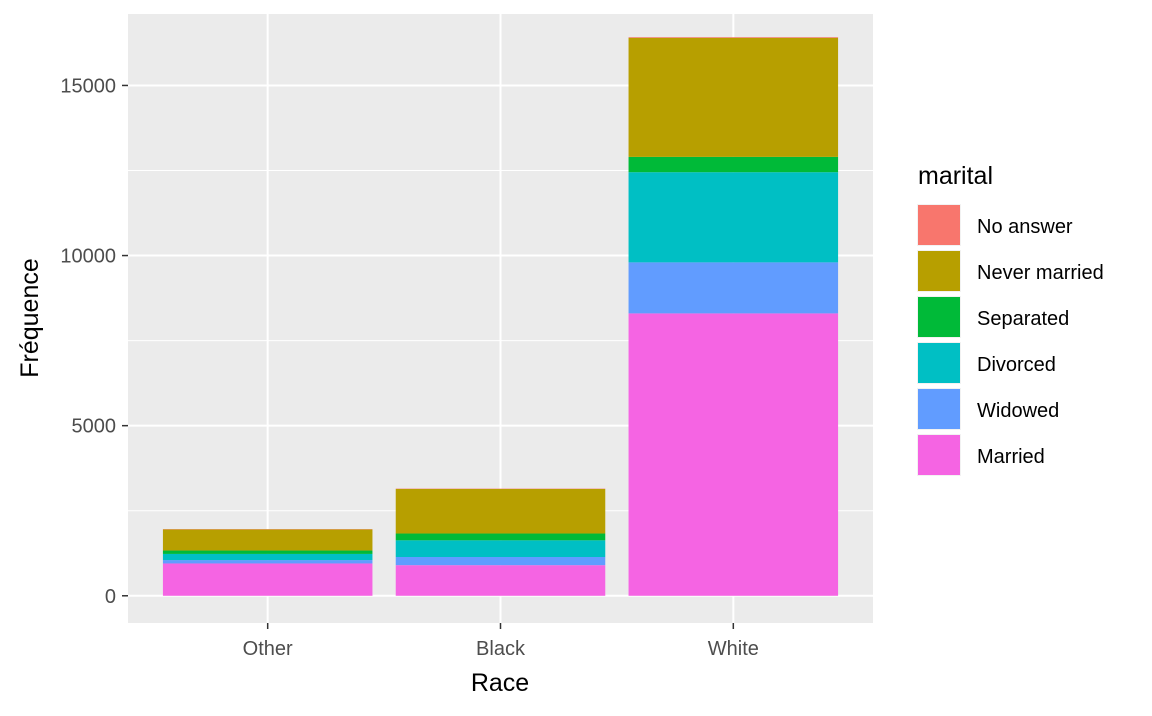  Describe the element at coordinates (734, 37) in the screenshot. I see `bar-segment-no-answer` at that location.